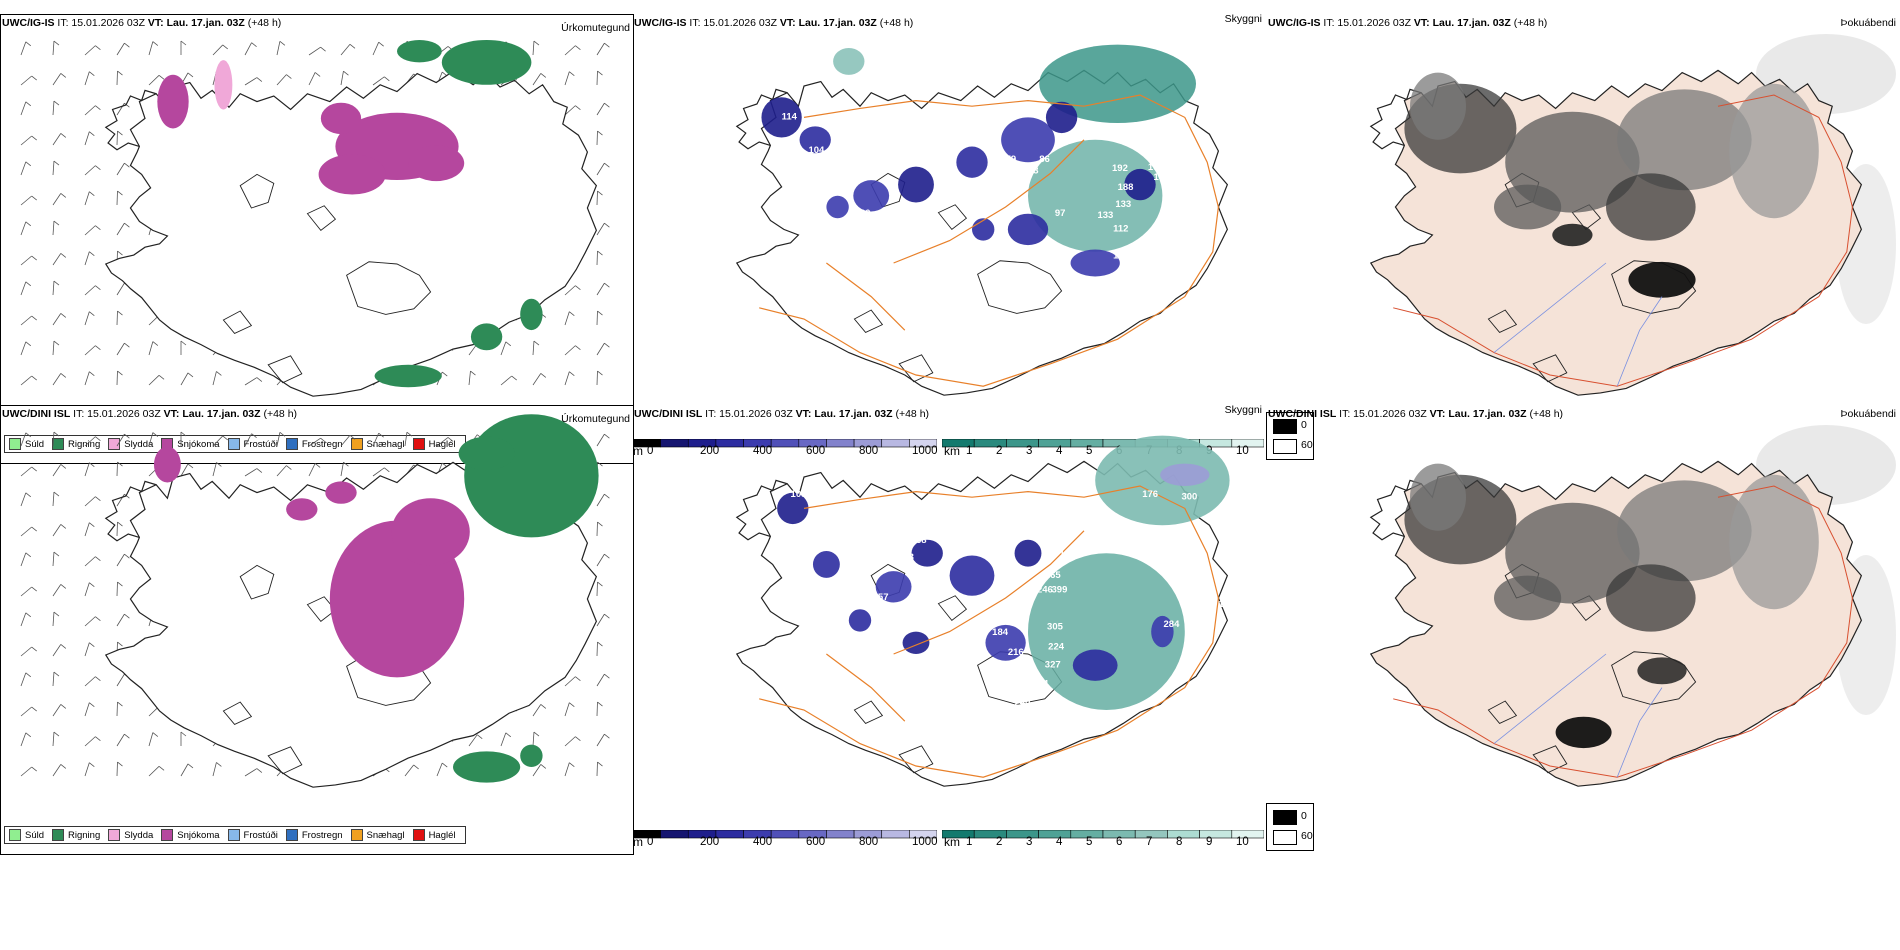  I want to click on legend-item: Frostregn, so click(314, 444).